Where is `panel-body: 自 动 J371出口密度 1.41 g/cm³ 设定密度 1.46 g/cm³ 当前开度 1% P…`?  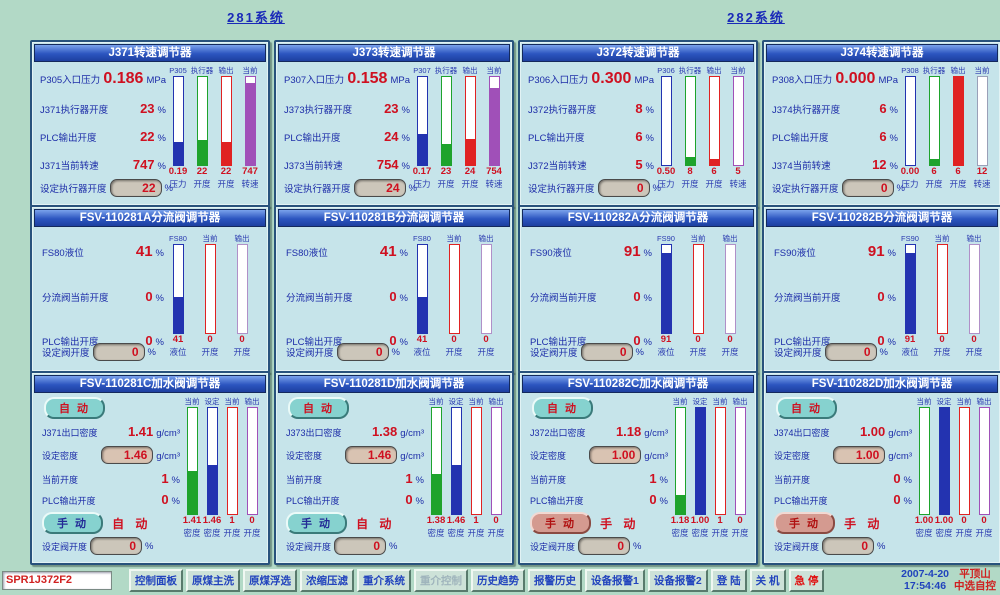 panel-body: 自 动 J371出口密度 1.41 g/cm³ 设定密度 1.46 g/cm³ 当前开度 1% P… is located at coordinates (150, 477).